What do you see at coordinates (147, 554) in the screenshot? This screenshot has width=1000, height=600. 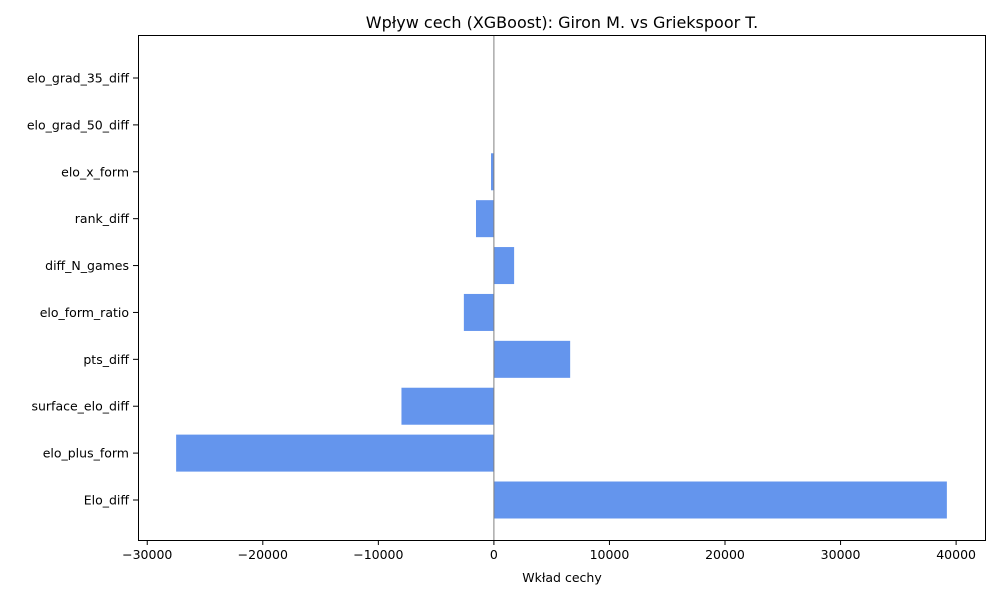 I see `x-tick-label: −30000` at bounding box center [147, 554].